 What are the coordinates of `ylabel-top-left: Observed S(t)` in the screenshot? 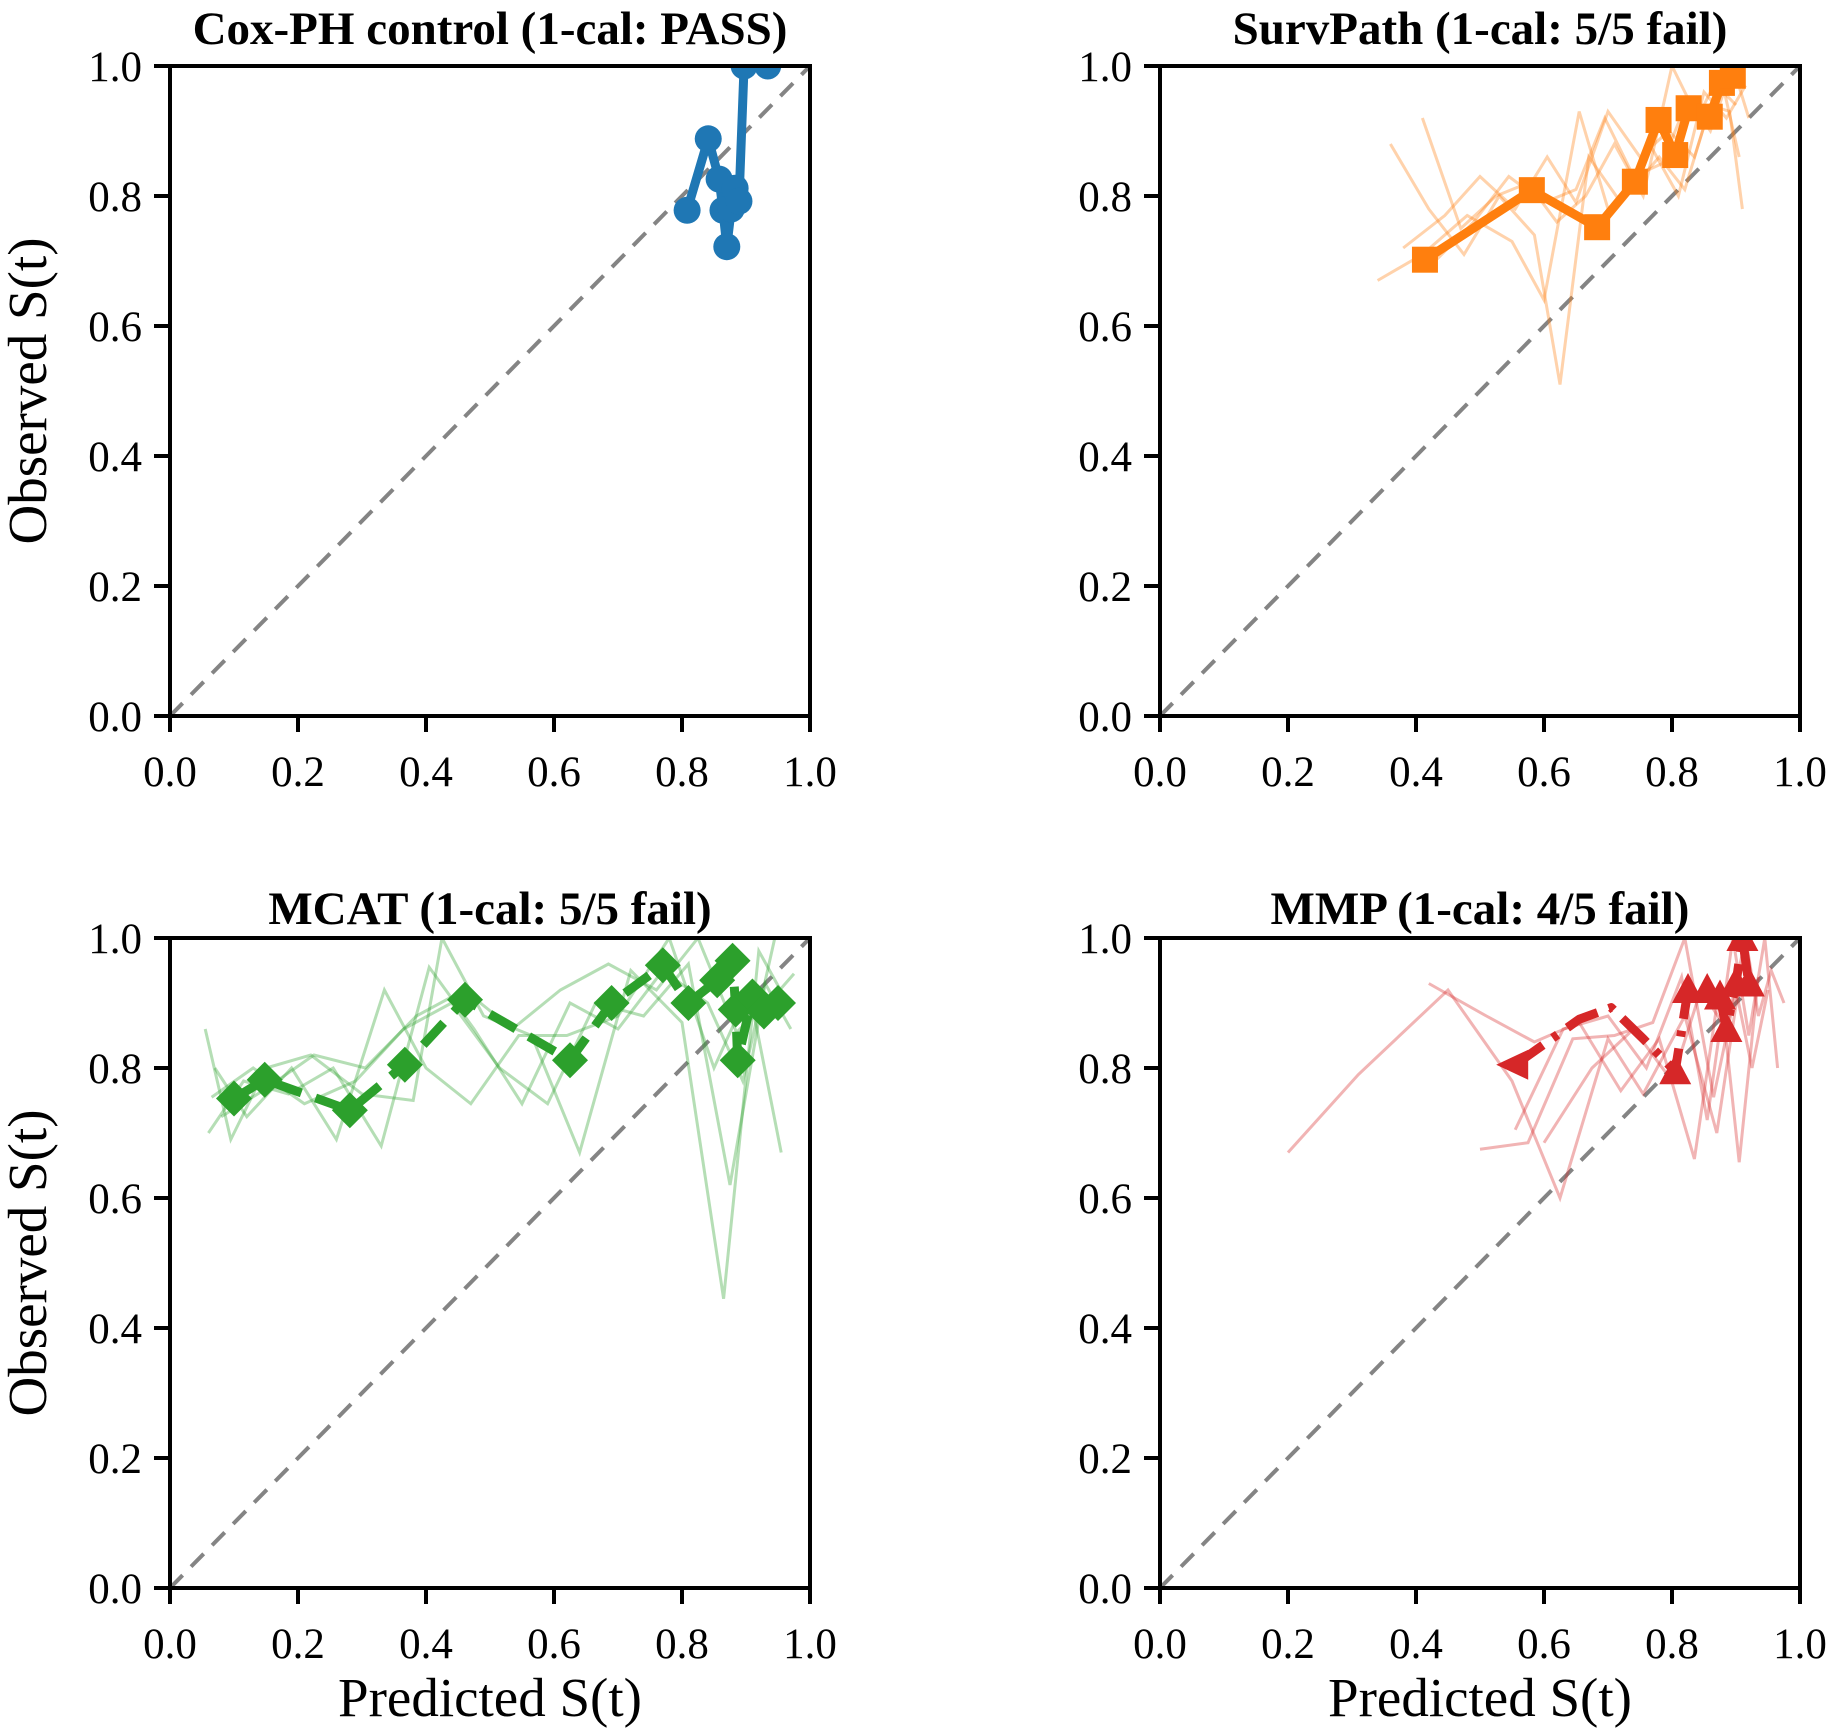 It's located at (29, 390).